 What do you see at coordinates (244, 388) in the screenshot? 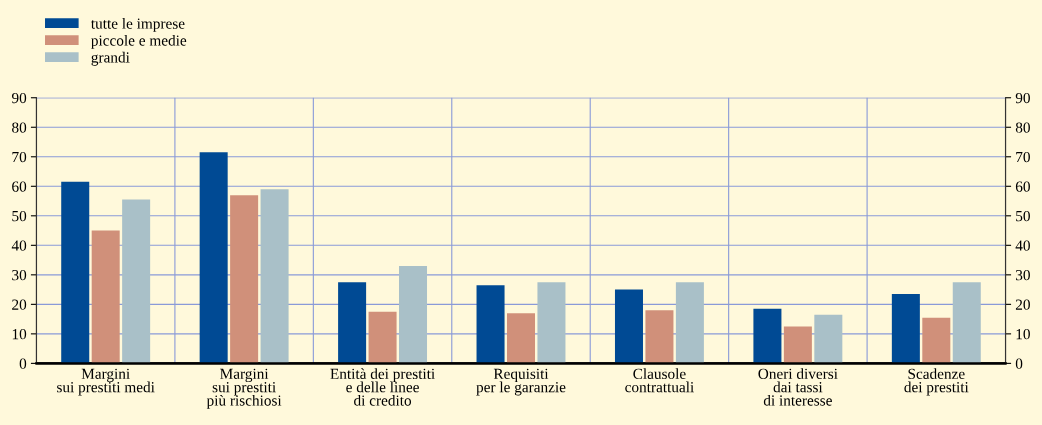
I see `x-tick-label: Margini sui prestiti più rischiosi` at bounding box center [244, 388].